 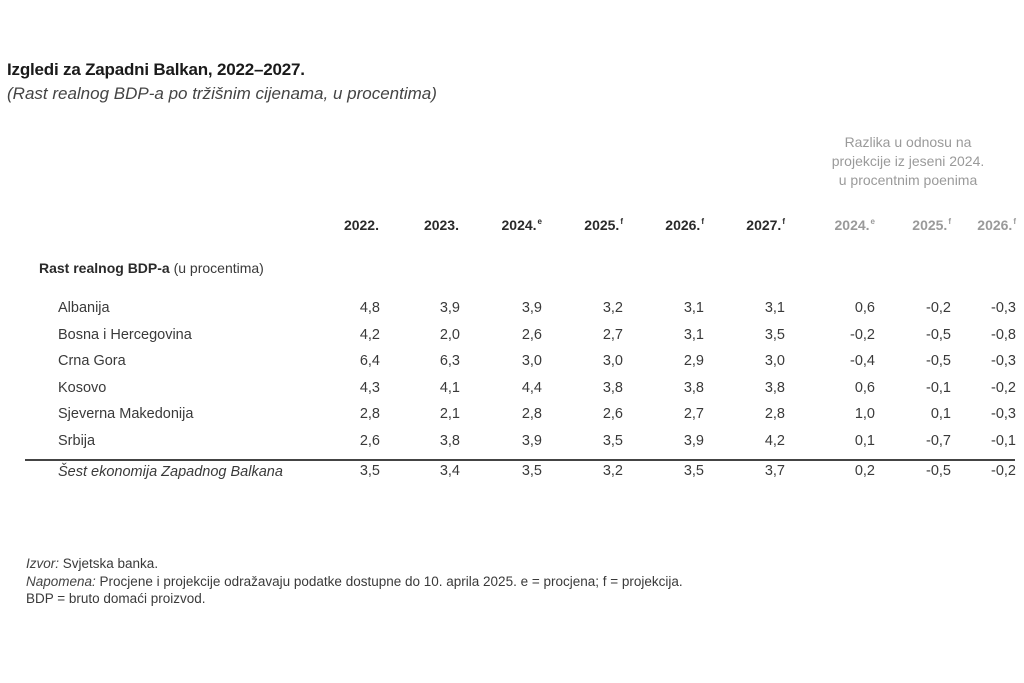 What do you see at coordinates (361, 225) in the screenshot?
I see `column-header-2022: 2022.` at bounding box center [361, 225].